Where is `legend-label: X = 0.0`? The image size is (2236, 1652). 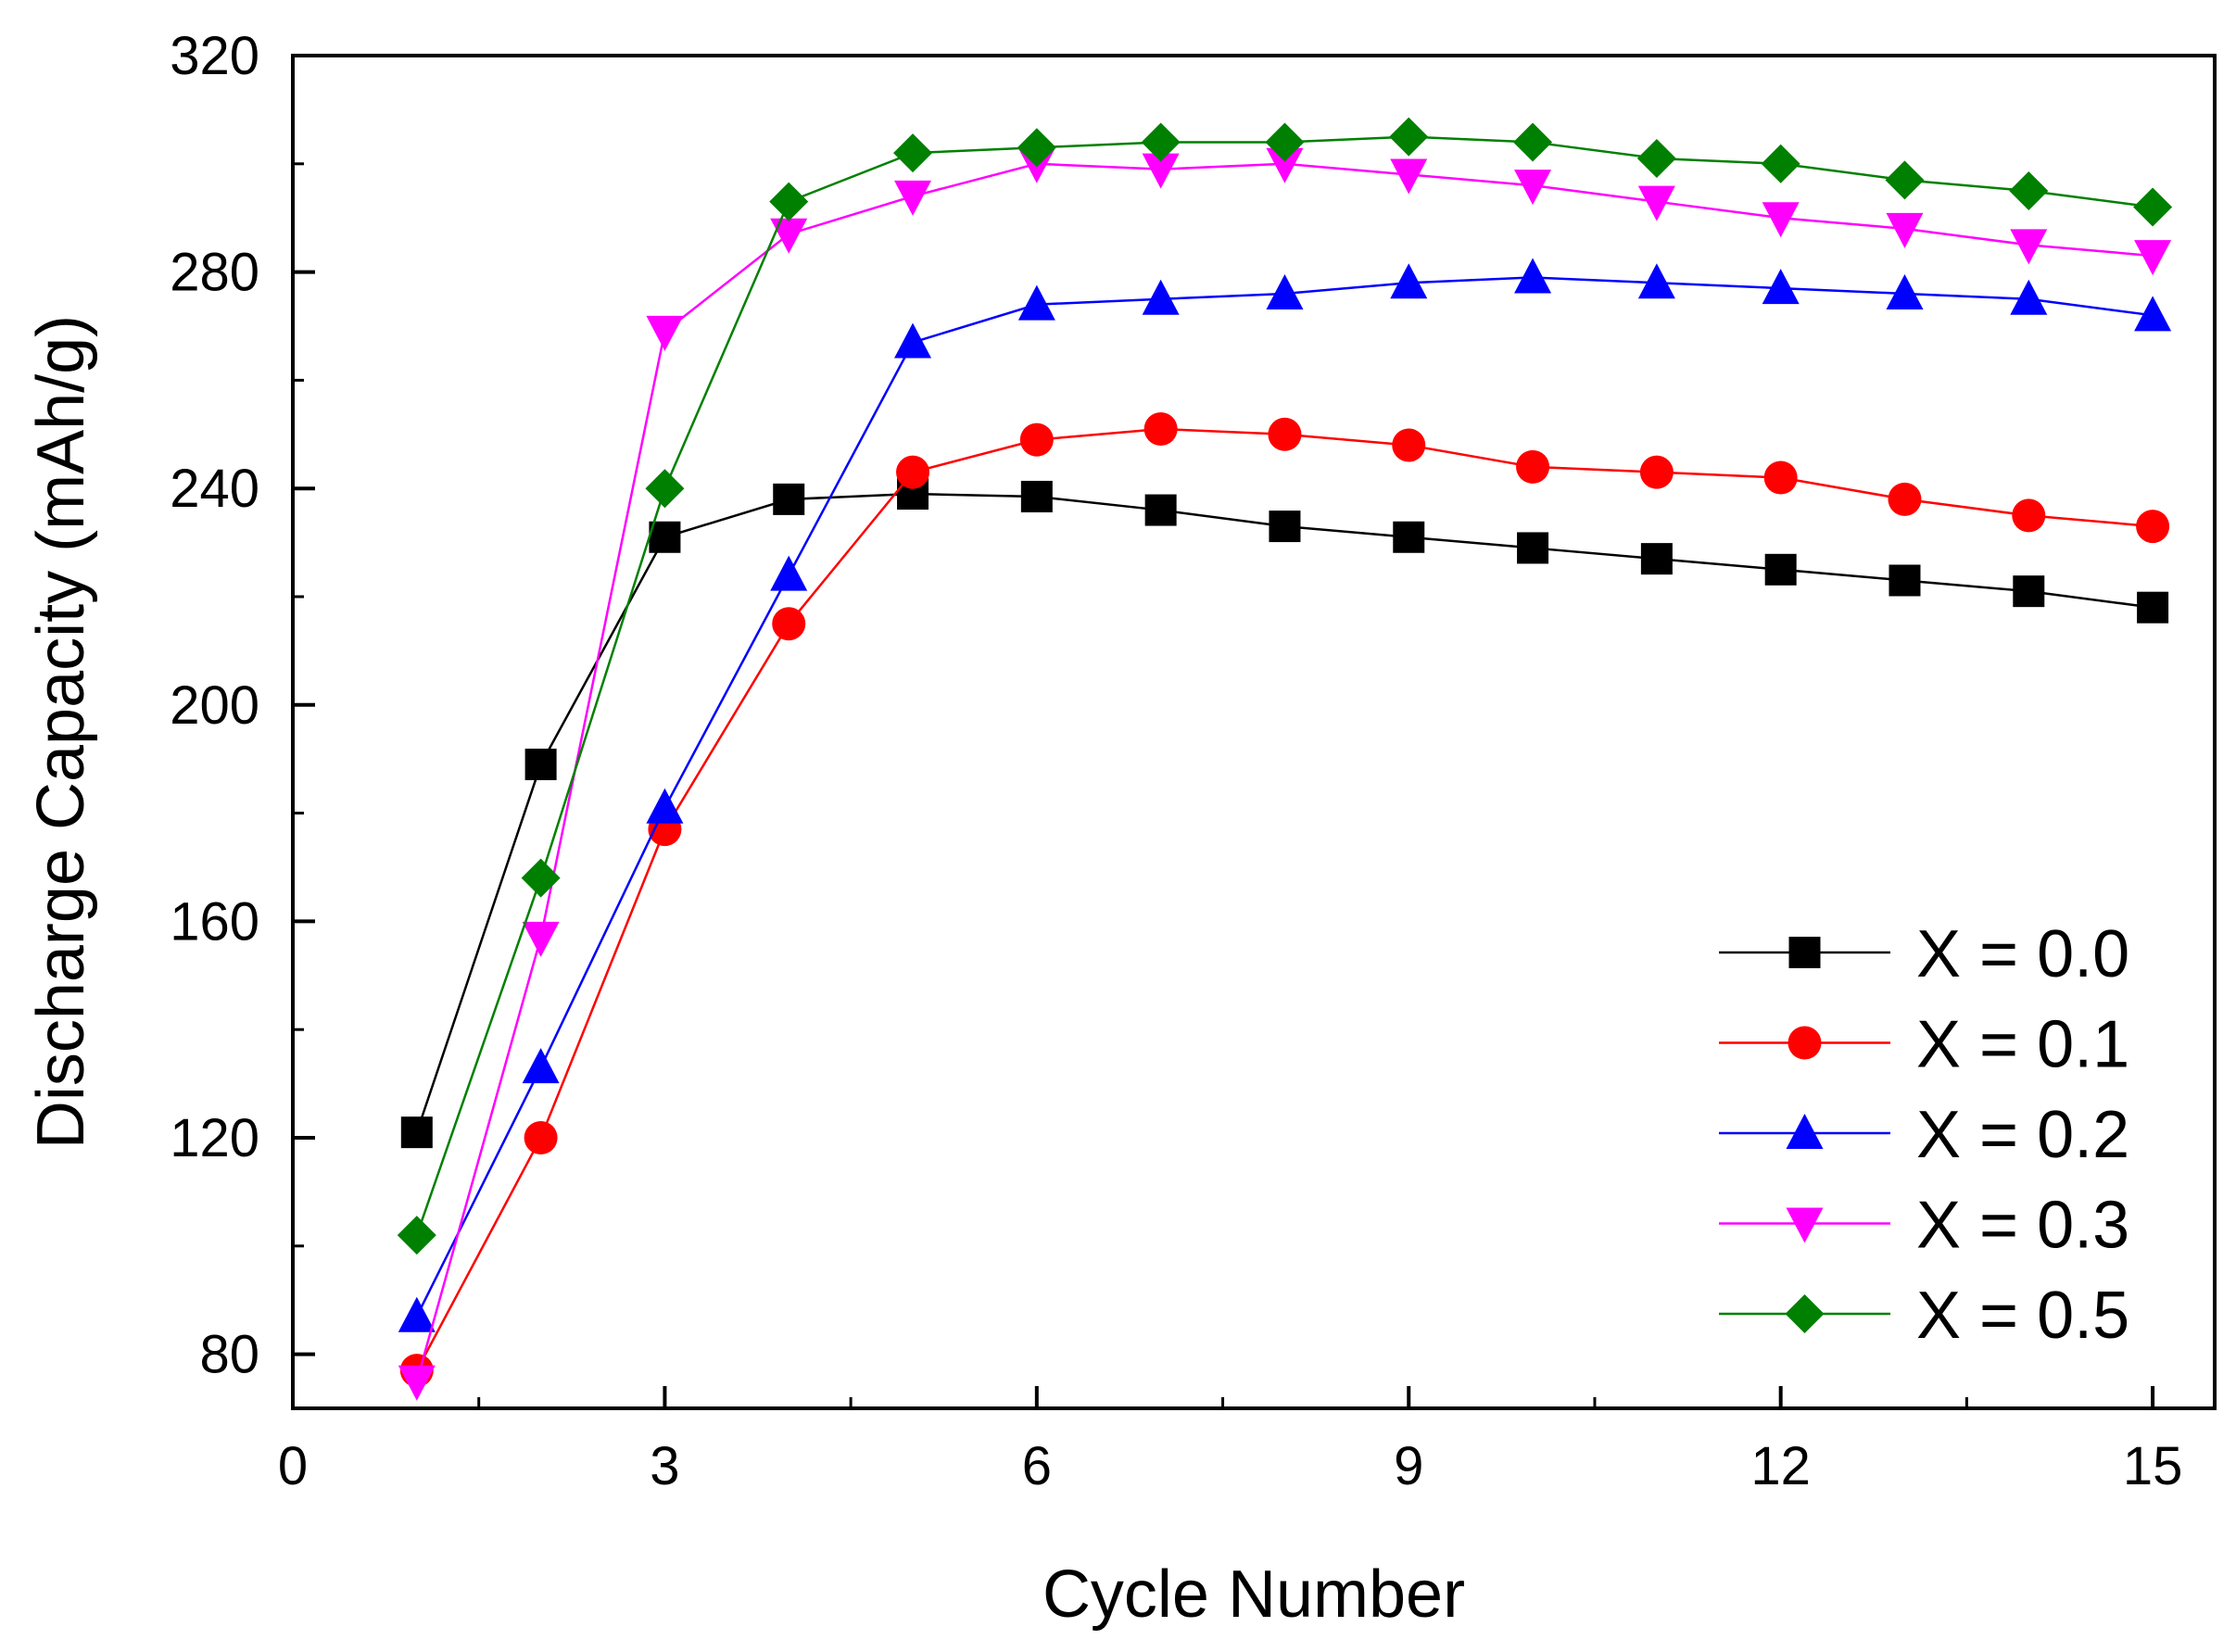
legend-label: X = 0.0 is located at coordinates (2022, 954).